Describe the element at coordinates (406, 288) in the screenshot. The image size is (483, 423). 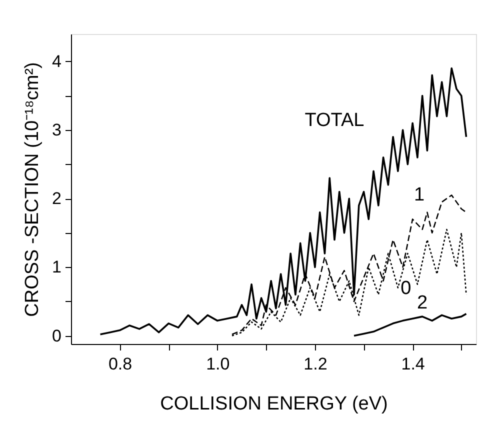
I see `series-label: 0` at that location.